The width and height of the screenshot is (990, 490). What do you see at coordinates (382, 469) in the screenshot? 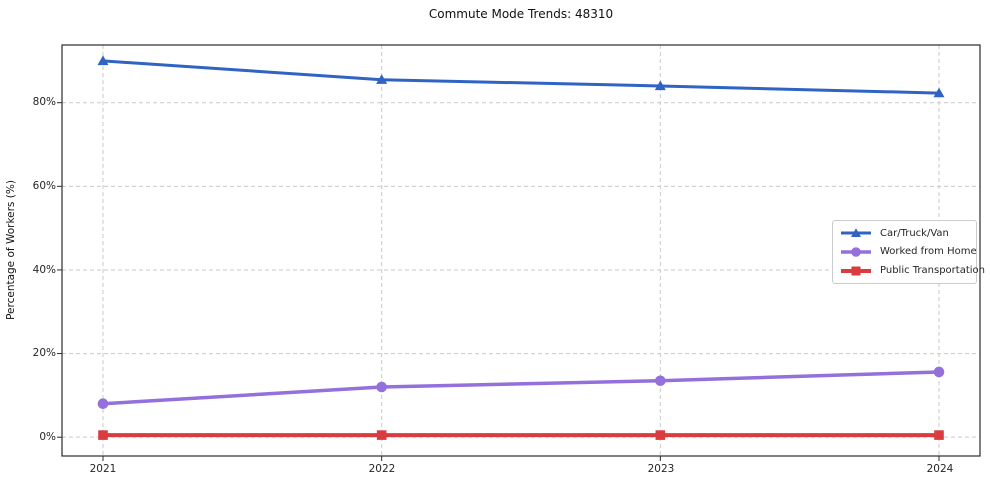
I see `x-tick-label-2022: 2022` at bounding box center [382, 469].